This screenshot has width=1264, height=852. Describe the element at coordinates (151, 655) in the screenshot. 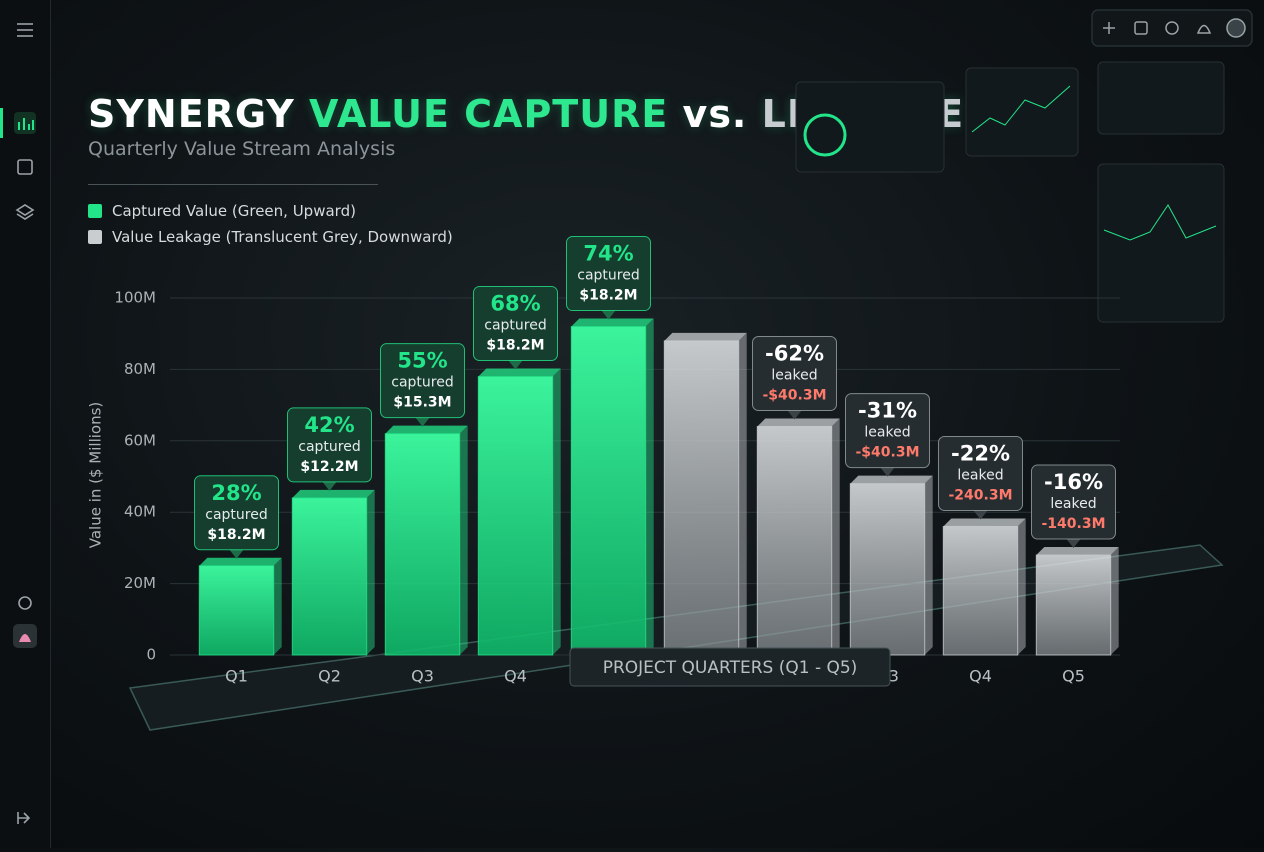

I see `y-tick-label: 0` at that location.